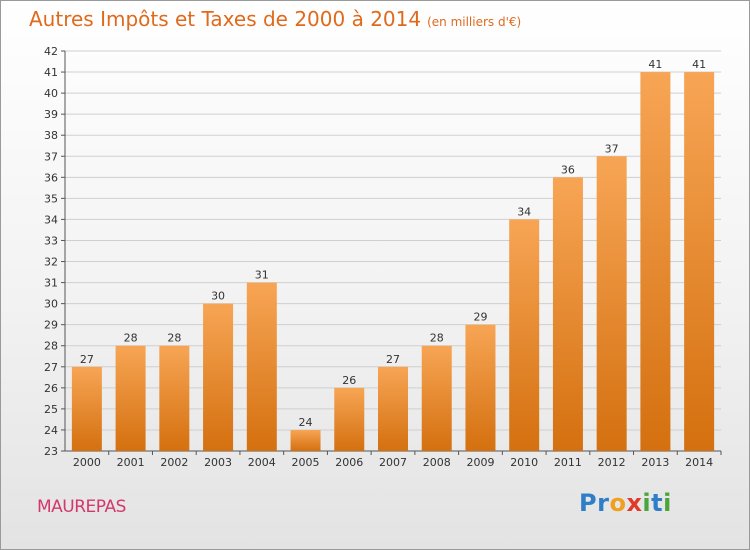  Describe the element at coordinates (306, 462) in the screenshot. I see `x-tick-label-2005: 2005` at that location.